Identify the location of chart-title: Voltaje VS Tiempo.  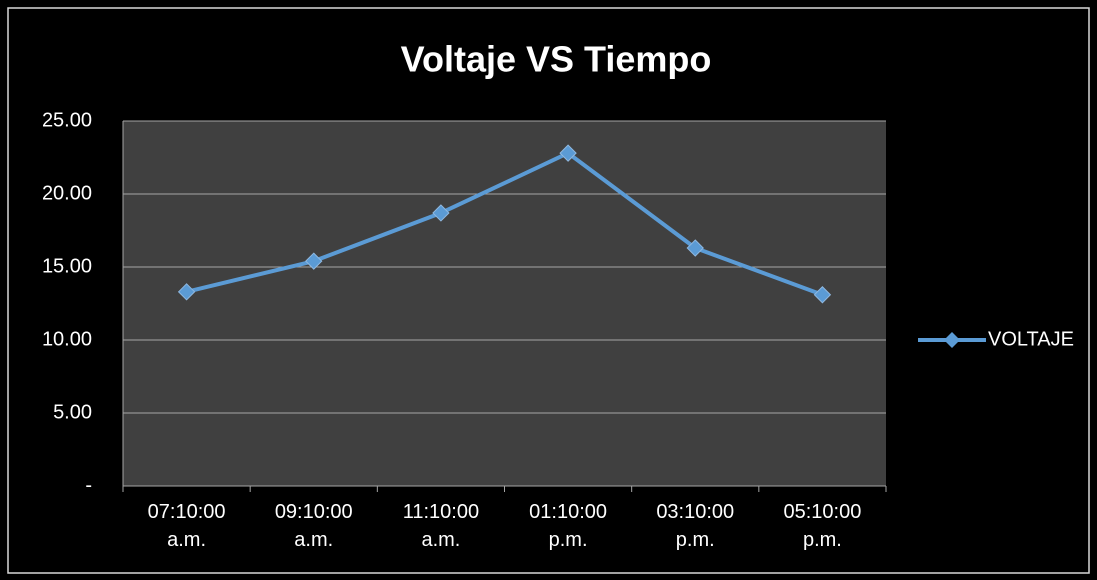
(556, 59).